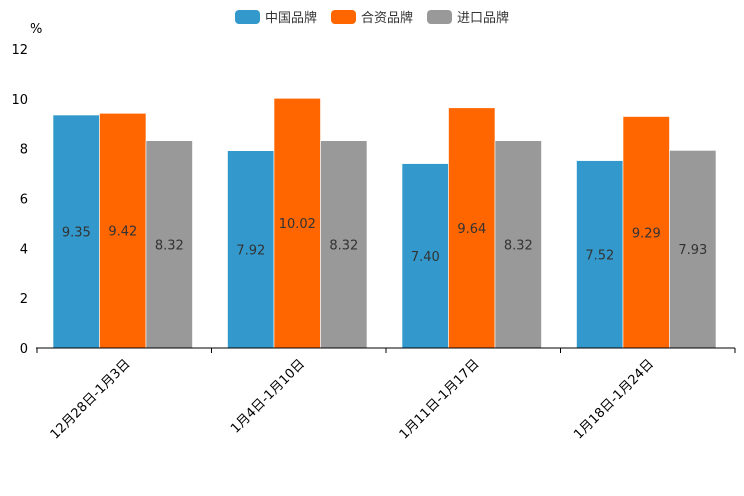 The width and height of the screenshot is (744, 496). Describe the element at coordinates (440, 400) in the screenshot. I see `x-tick-label: 1月11日-1月17日` at that location.